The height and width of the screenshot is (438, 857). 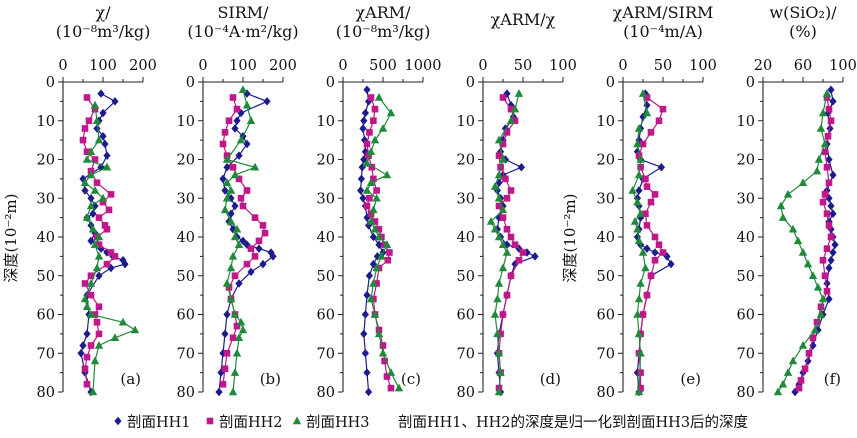 I want to click on series-剖面HH3, so click(x=240, y=240).